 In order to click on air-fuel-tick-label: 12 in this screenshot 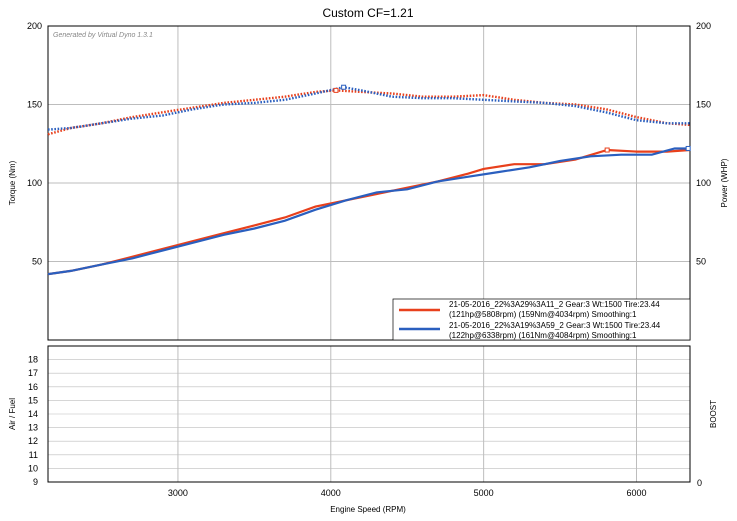, I will do `click(33, 441)`.